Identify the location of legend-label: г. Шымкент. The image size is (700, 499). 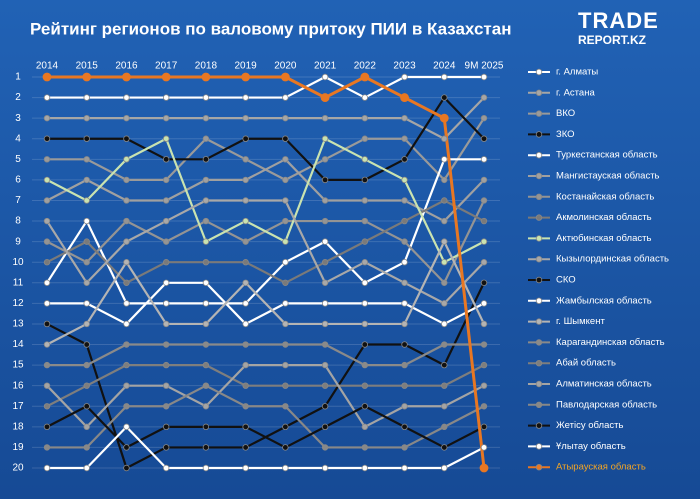
(580, 321).